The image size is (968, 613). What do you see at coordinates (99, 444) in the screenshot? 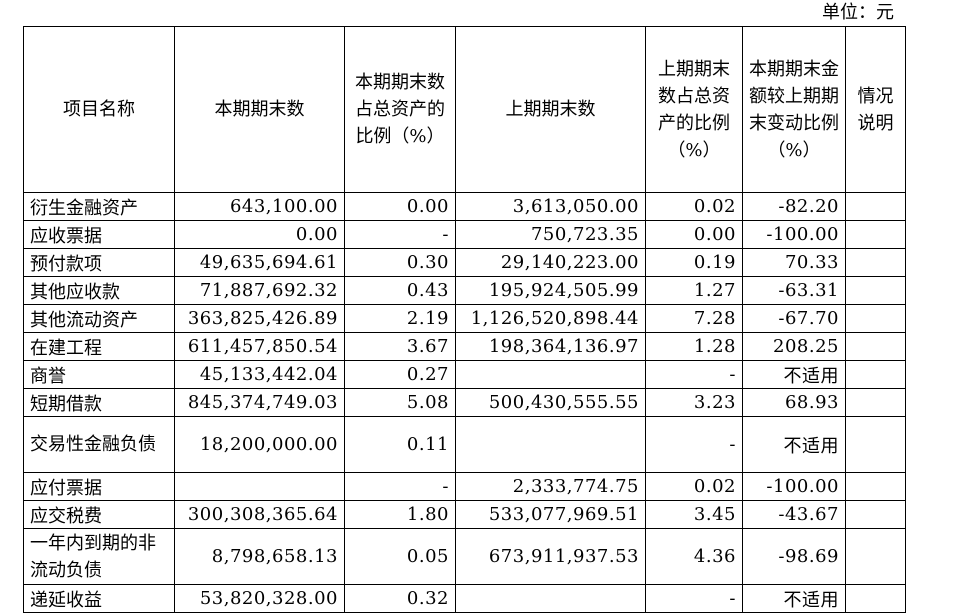
I see `cell-item-name: 交易性金融负债` at bounding box center [99, 444].